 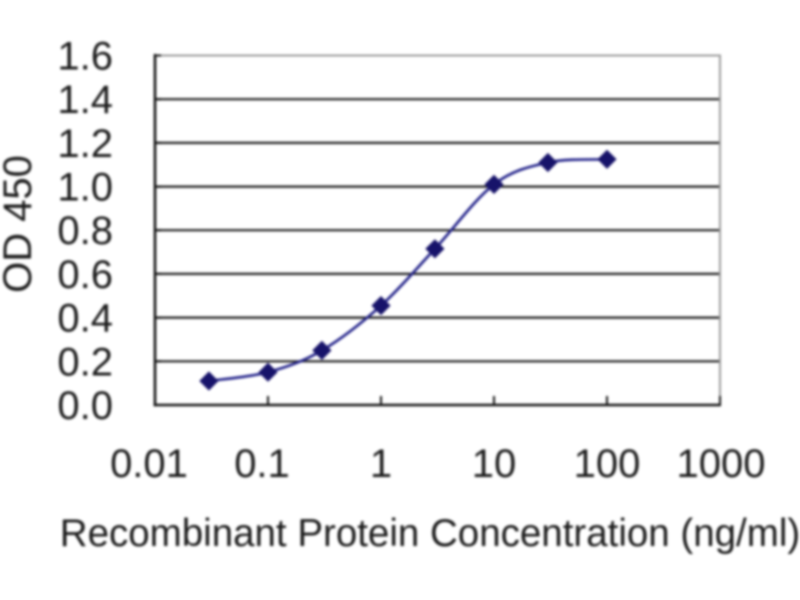 What do you see at coordinates (85, 231) in the screenshot?
I see `svg-text: 0.8` at bounding box center [85, 231].